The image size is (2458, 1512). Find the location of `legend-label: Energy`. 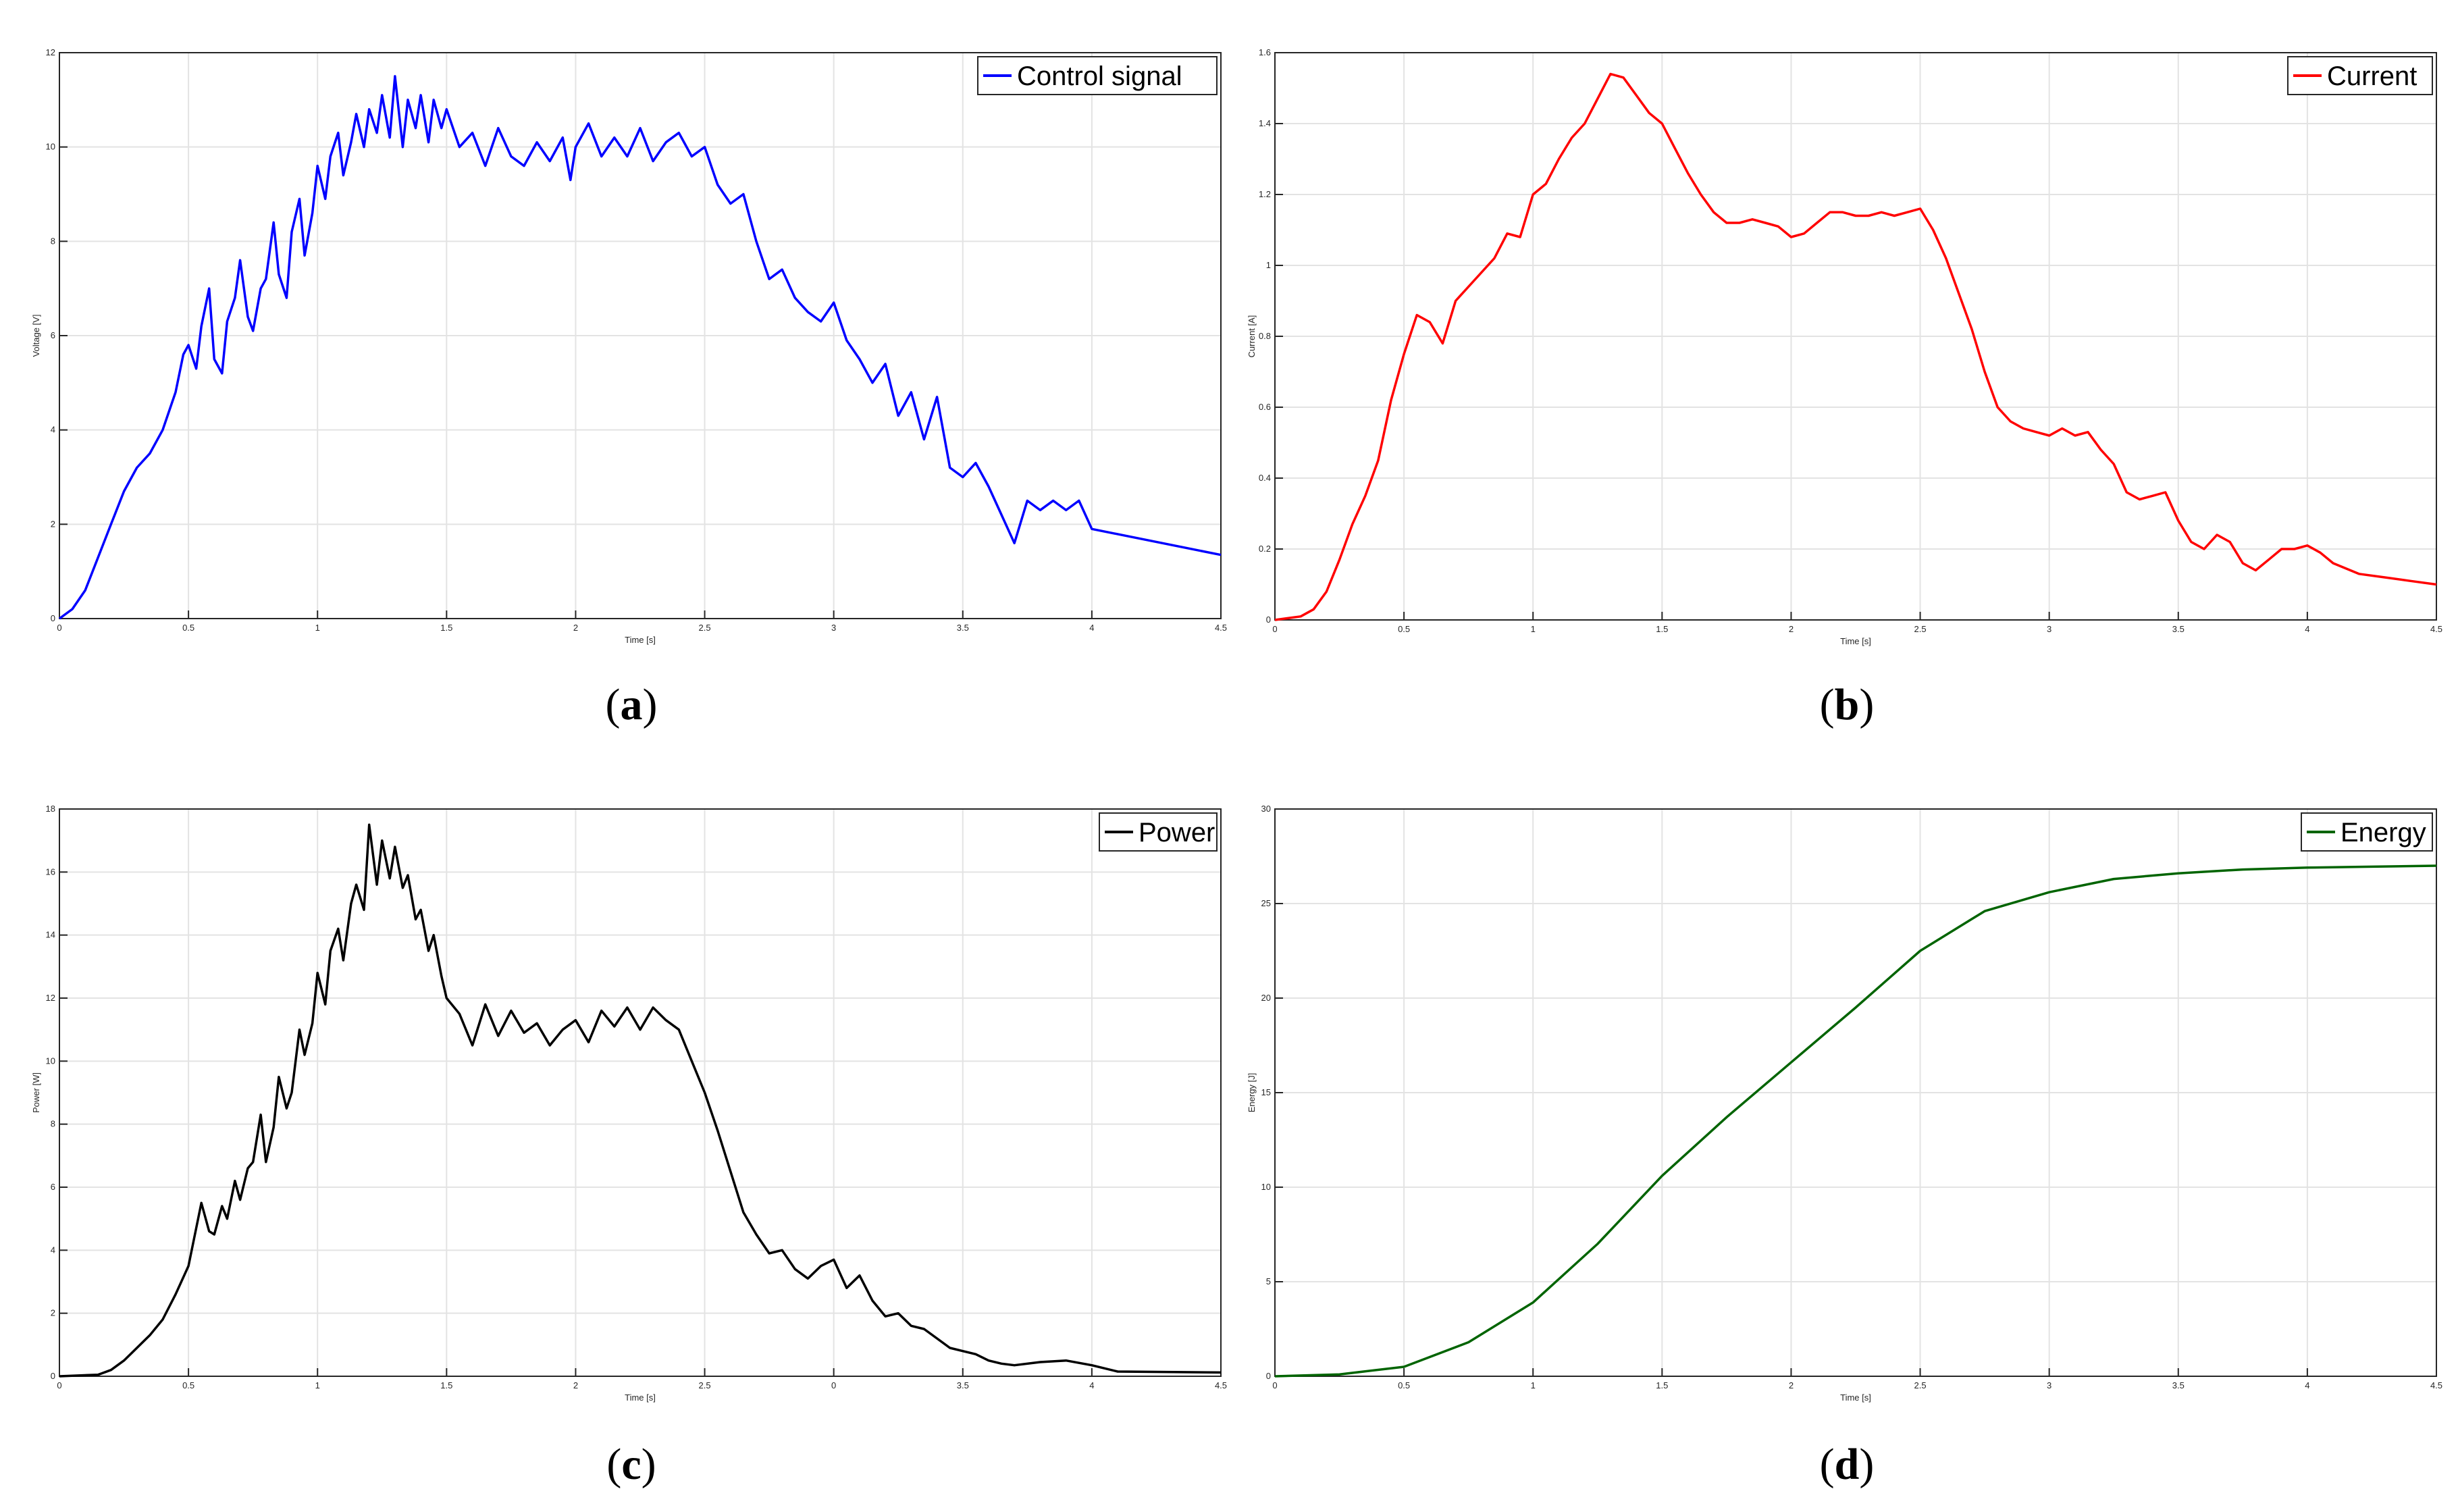

legend-label: Energy is located at coordinates (2383, 833).